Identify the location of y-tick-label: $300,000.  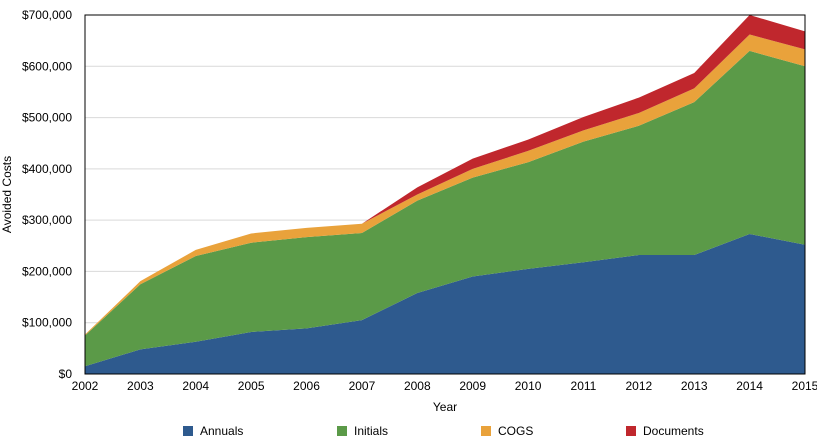
(47, 220).